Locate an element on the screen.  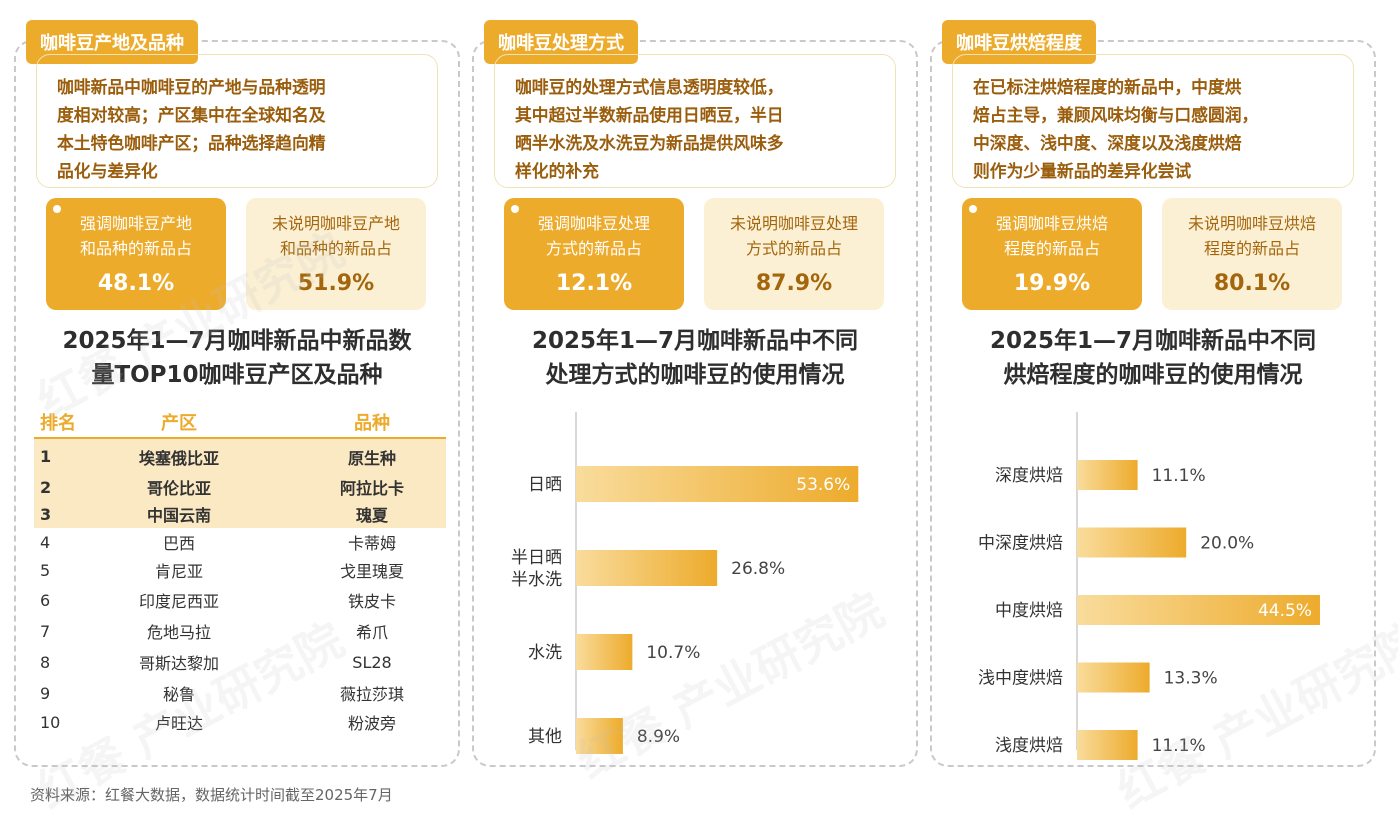
category-label: 水洗 is located at coordinates (545, 653).